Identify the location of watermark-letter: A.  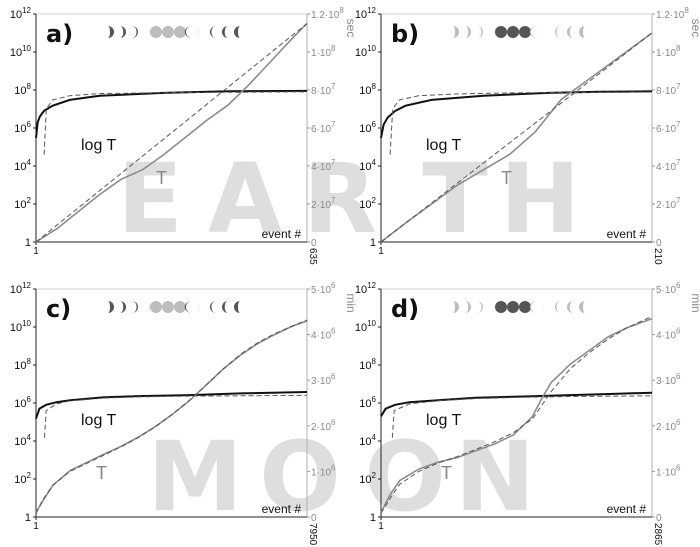
(245, 199).